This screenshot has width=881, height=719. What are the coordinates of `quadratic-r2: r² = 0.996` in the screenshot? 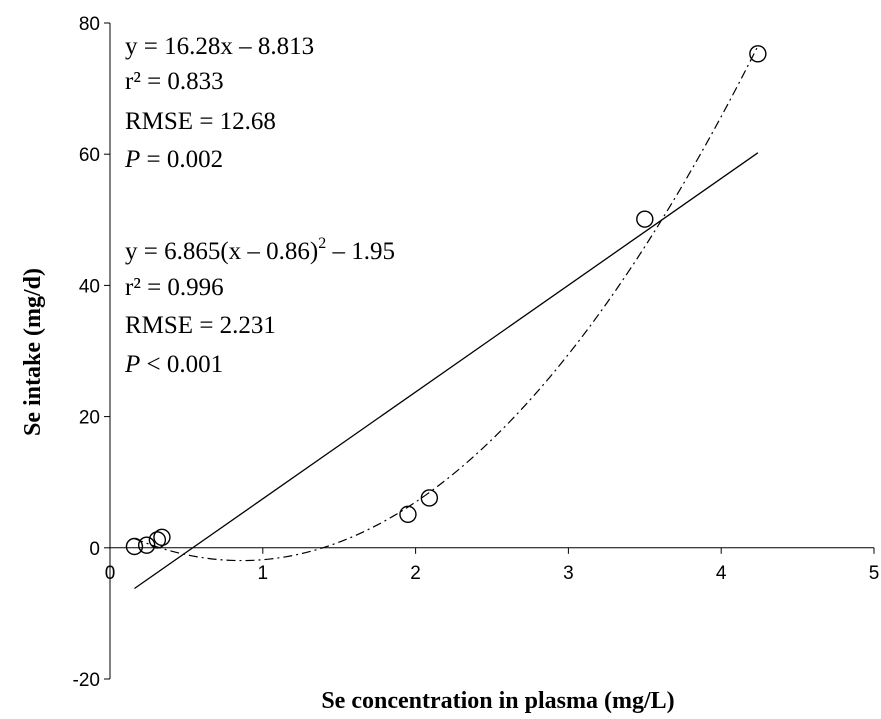 It's located at (174, 287).